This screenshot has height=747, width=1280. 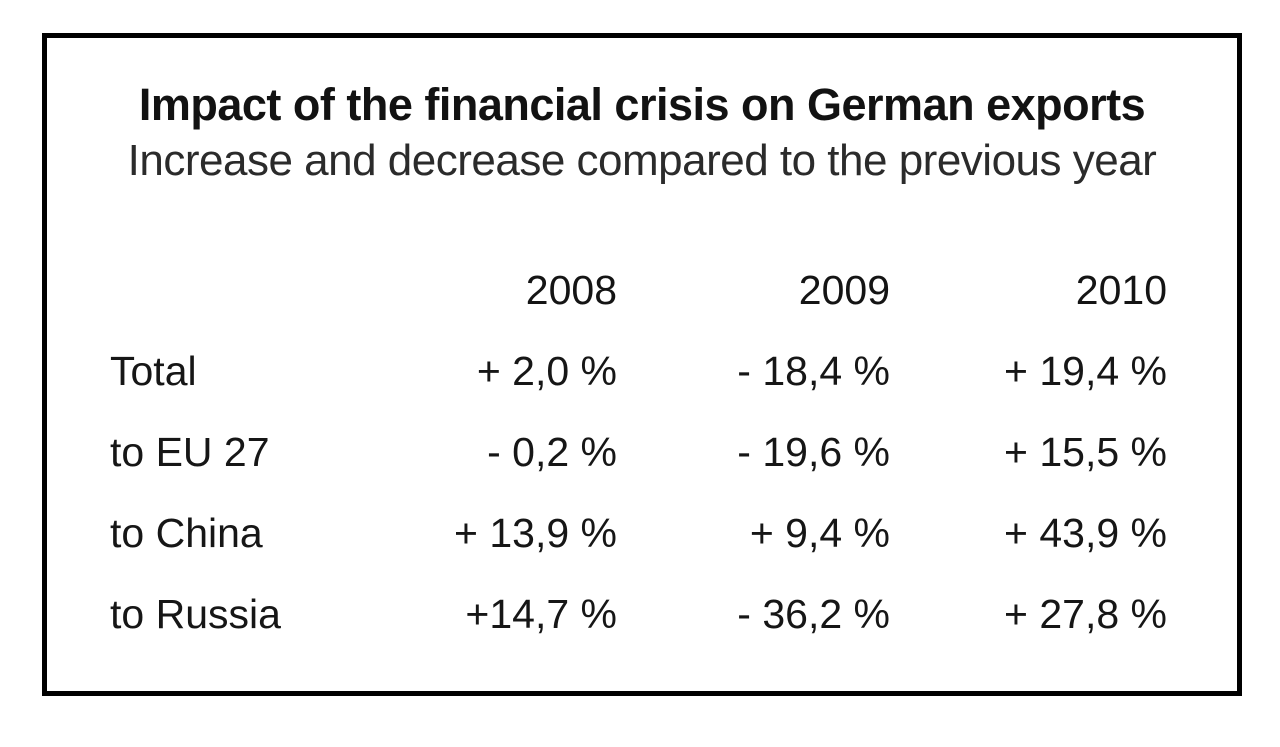 I want to click on column-header-2008: 2008, so click(x=571, y=290).